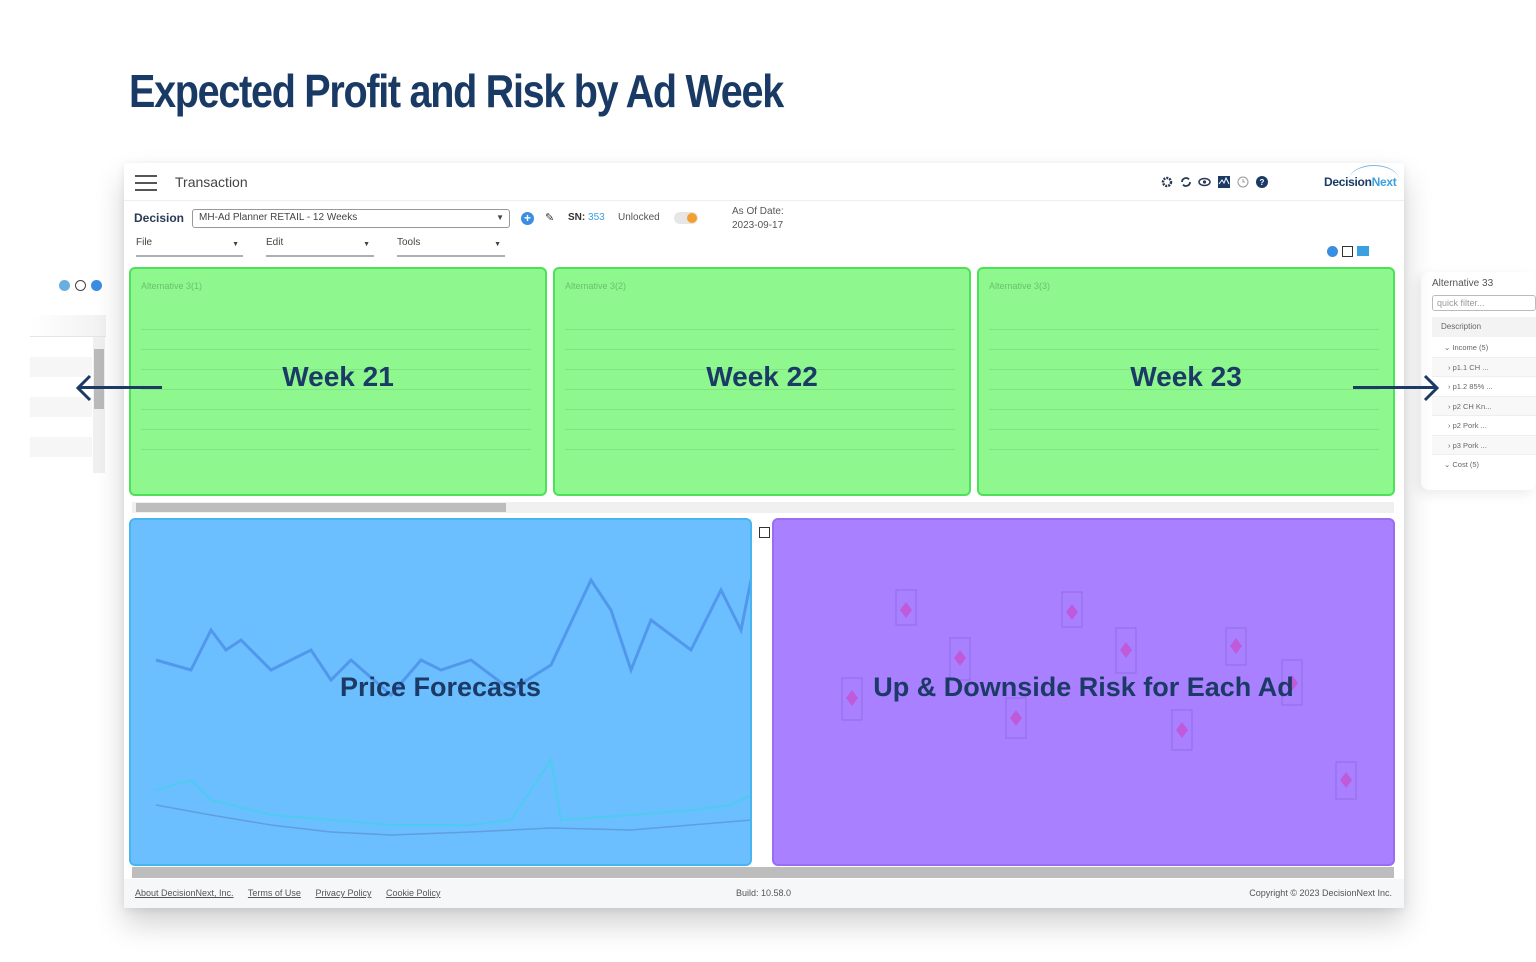 The height and width of the screenshot is (962, 1536). What do you see at coordinates (686, 218) in the screenshot?
I see `lock-toggle` at bounding box center [686, 218].